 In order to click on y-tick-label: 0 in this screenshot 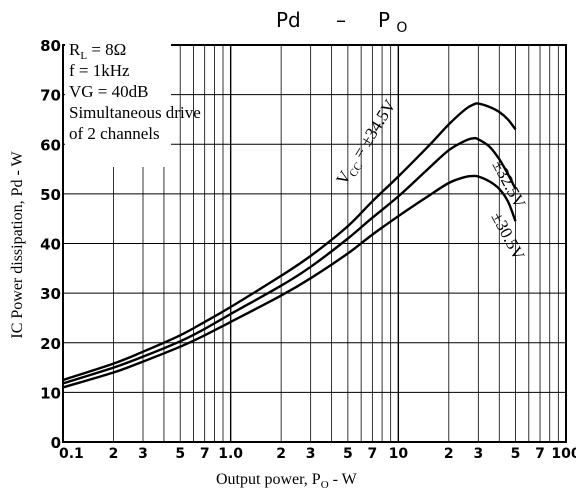, I will do `click(56, 443)`.